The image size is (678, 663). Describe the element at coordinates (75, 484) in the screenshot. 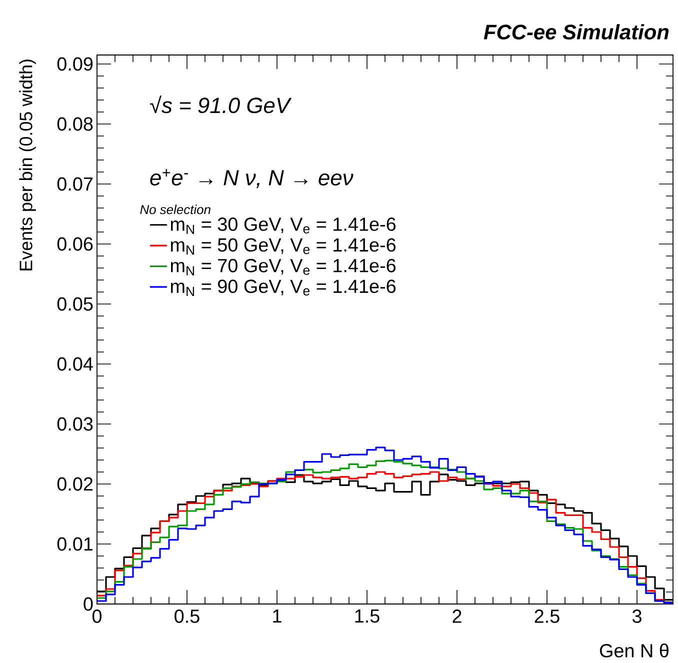

I see `y-tick-label: 0.02` at that location.